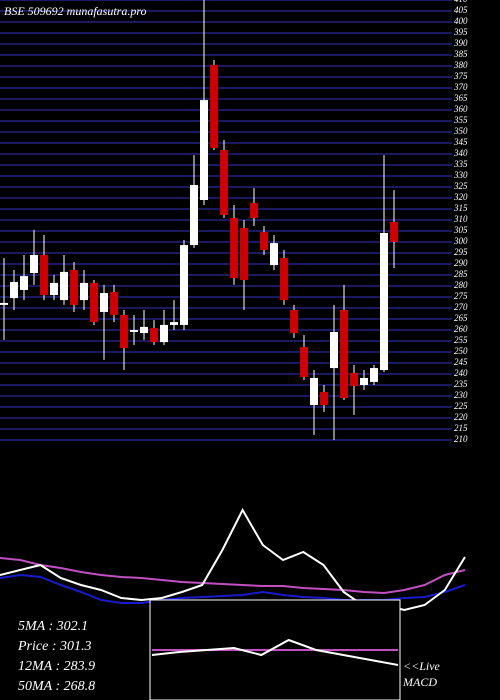 Image resolution: width=500 pixels, height=700 pixels. What do you see at coordinates (422, 666) in the screenshot?
I see `live-label: <<Live` at bounding box center [422, 666].